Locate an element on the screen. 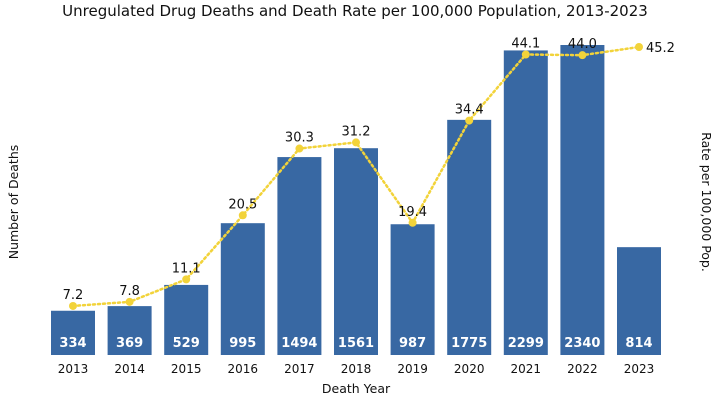  bar-value-label: 334 is located at coordinates (72, 343).